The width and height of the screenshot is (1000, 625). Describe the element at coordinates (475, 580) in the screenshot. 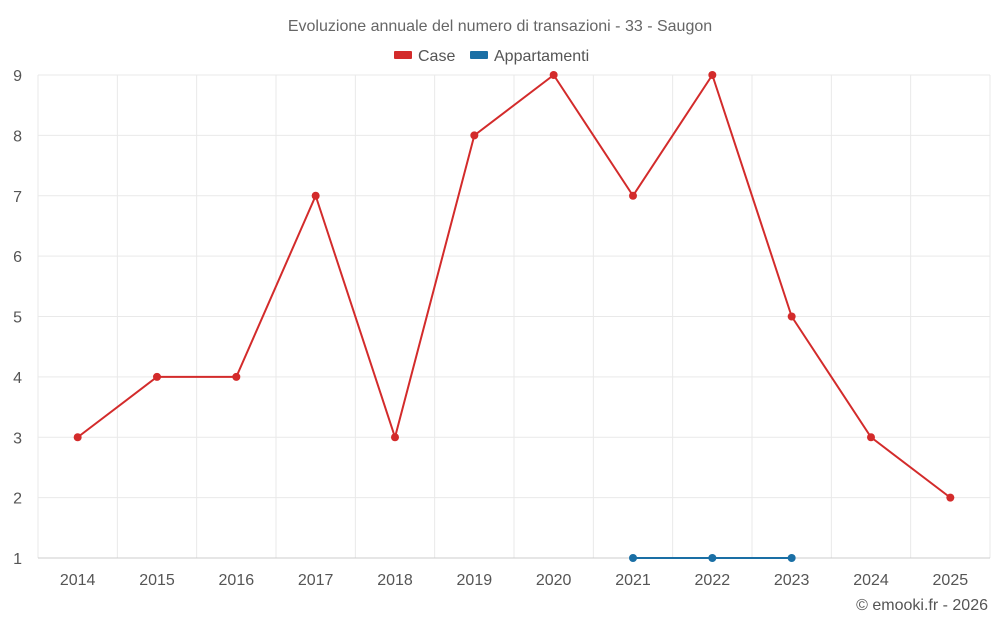

I see `x-tick-label: 2019` at that location.